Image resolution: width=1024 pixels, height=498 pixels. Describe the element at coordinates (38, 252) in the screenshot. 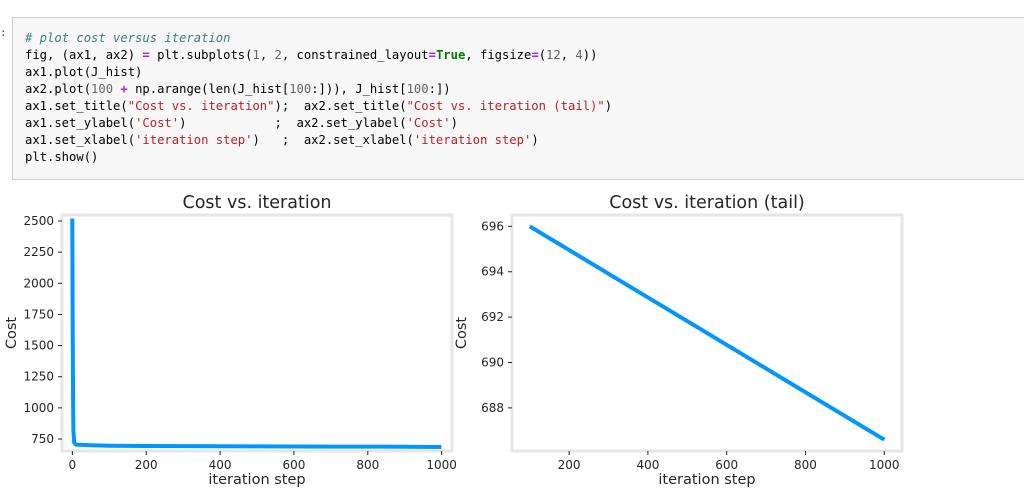

I see `y-tick-label: 2250` at that location.